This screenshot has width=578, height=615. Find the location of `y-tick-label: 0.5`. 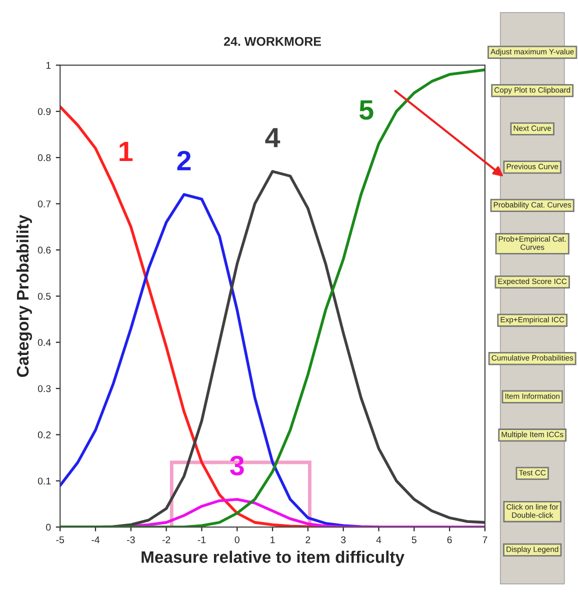

y-tick-label: 0.5 is located at coordinates (44, 296).